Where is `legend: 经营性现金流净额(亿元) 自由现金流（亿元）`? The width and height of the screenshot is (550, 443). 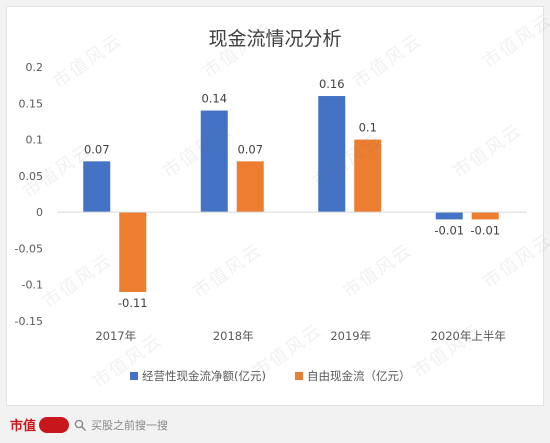
legend: 经营性现金流净额(亿元) 自由现金流（亿元） is located at coordinates (270, 376).